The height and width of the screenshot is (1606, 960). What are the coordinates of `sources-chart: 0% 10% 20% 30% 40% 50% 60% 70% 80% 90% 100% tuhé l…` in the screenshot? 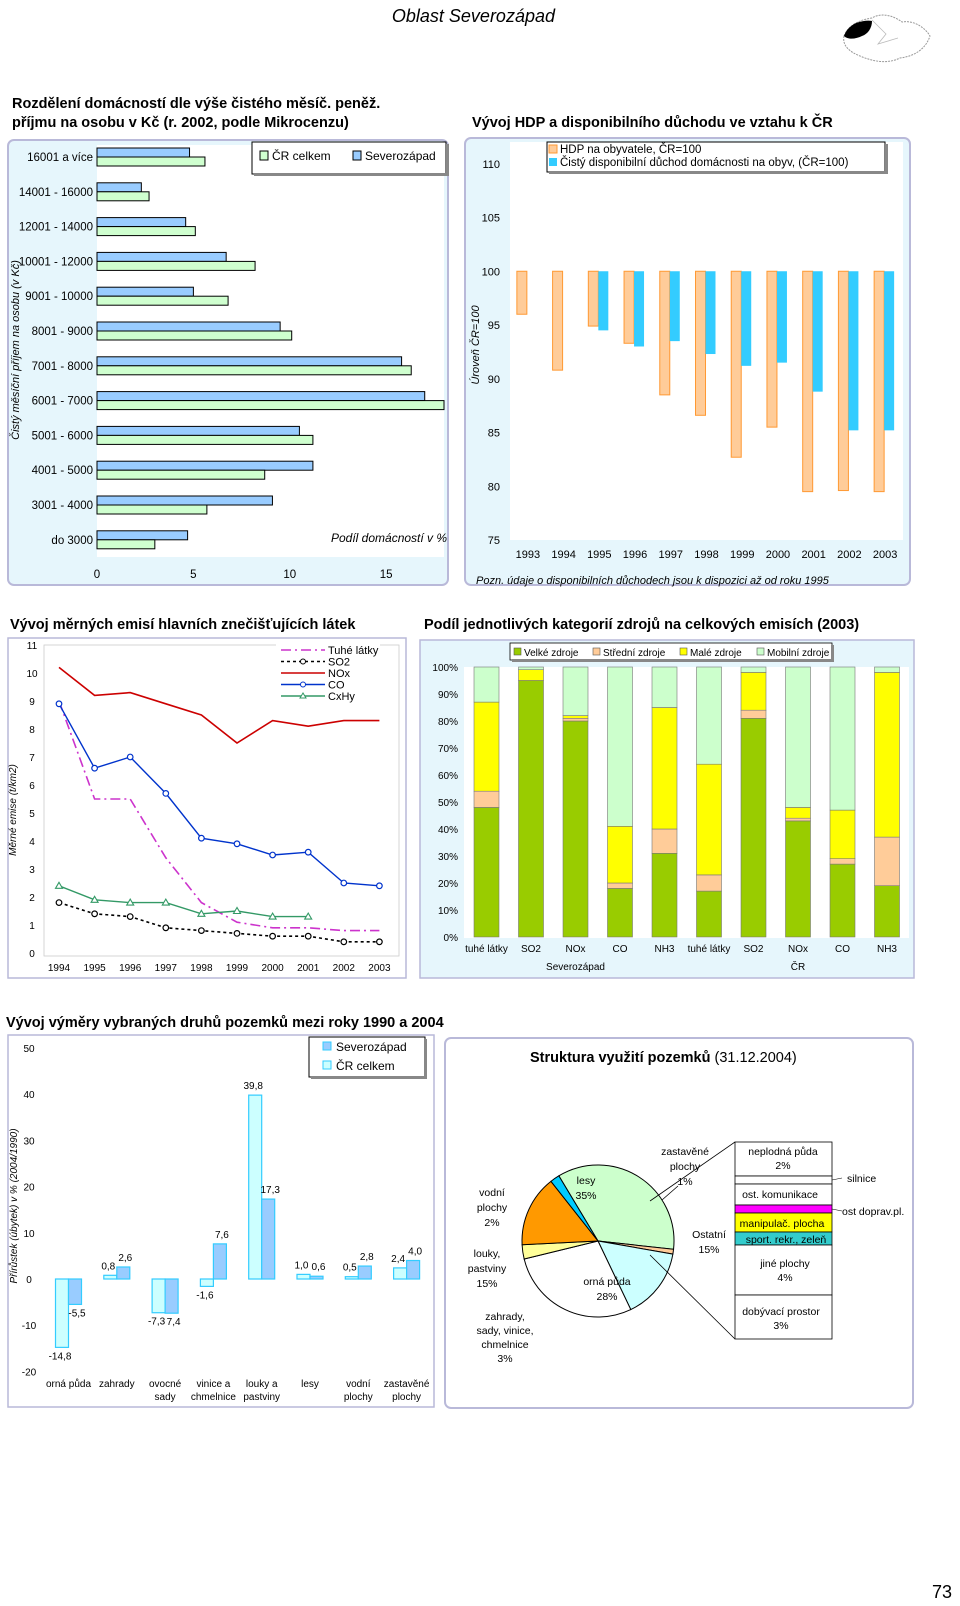 It's located at (667, 809).